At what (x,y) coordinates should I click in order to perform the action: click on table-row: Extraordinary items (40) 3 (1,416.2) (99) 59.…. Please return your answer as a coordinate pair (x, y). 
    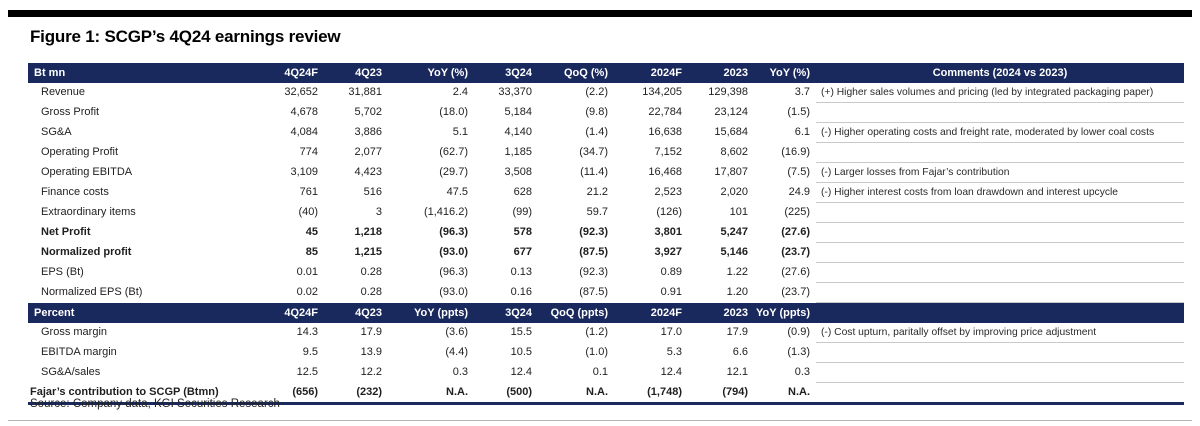
    Looking at the image, I should click on (606, 212).